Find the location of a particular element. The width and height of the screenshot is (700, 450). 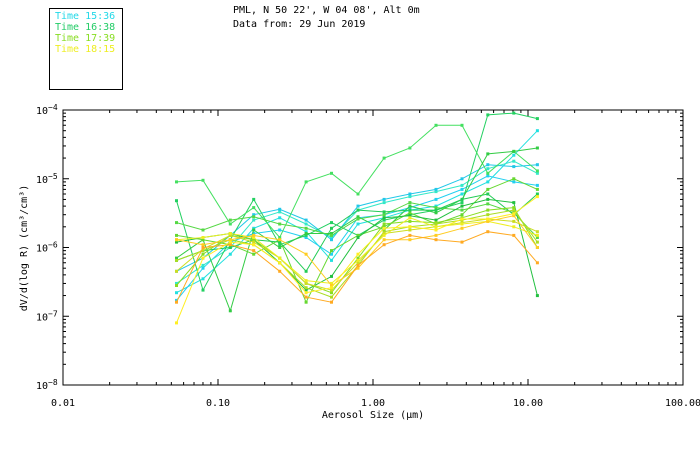

y-tick-exponent: −6 is located at coordinates (53, 245).